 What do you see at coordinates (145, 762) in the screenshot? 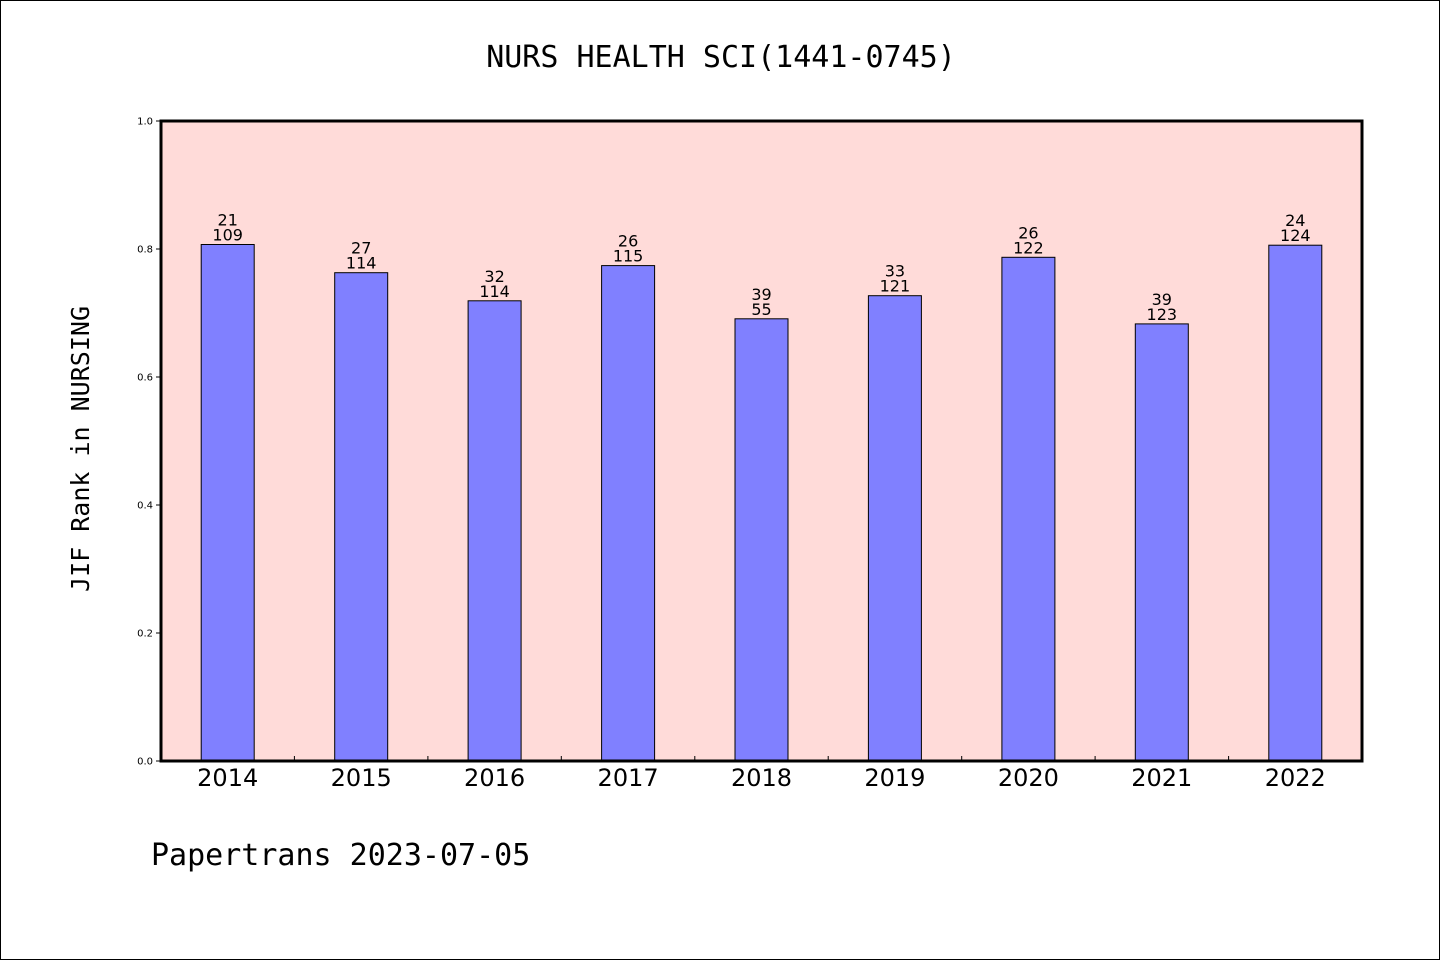
I see `y-tick-label: 0.0` at bounding box center [145, 762].